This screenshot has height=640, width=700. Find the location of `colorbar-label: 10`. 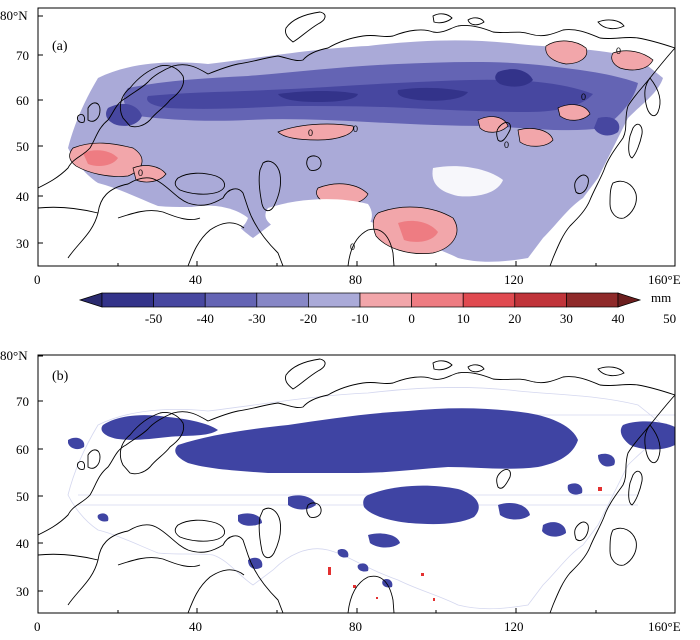

colorbar-label: 10 is located at coordinates (463, 318).